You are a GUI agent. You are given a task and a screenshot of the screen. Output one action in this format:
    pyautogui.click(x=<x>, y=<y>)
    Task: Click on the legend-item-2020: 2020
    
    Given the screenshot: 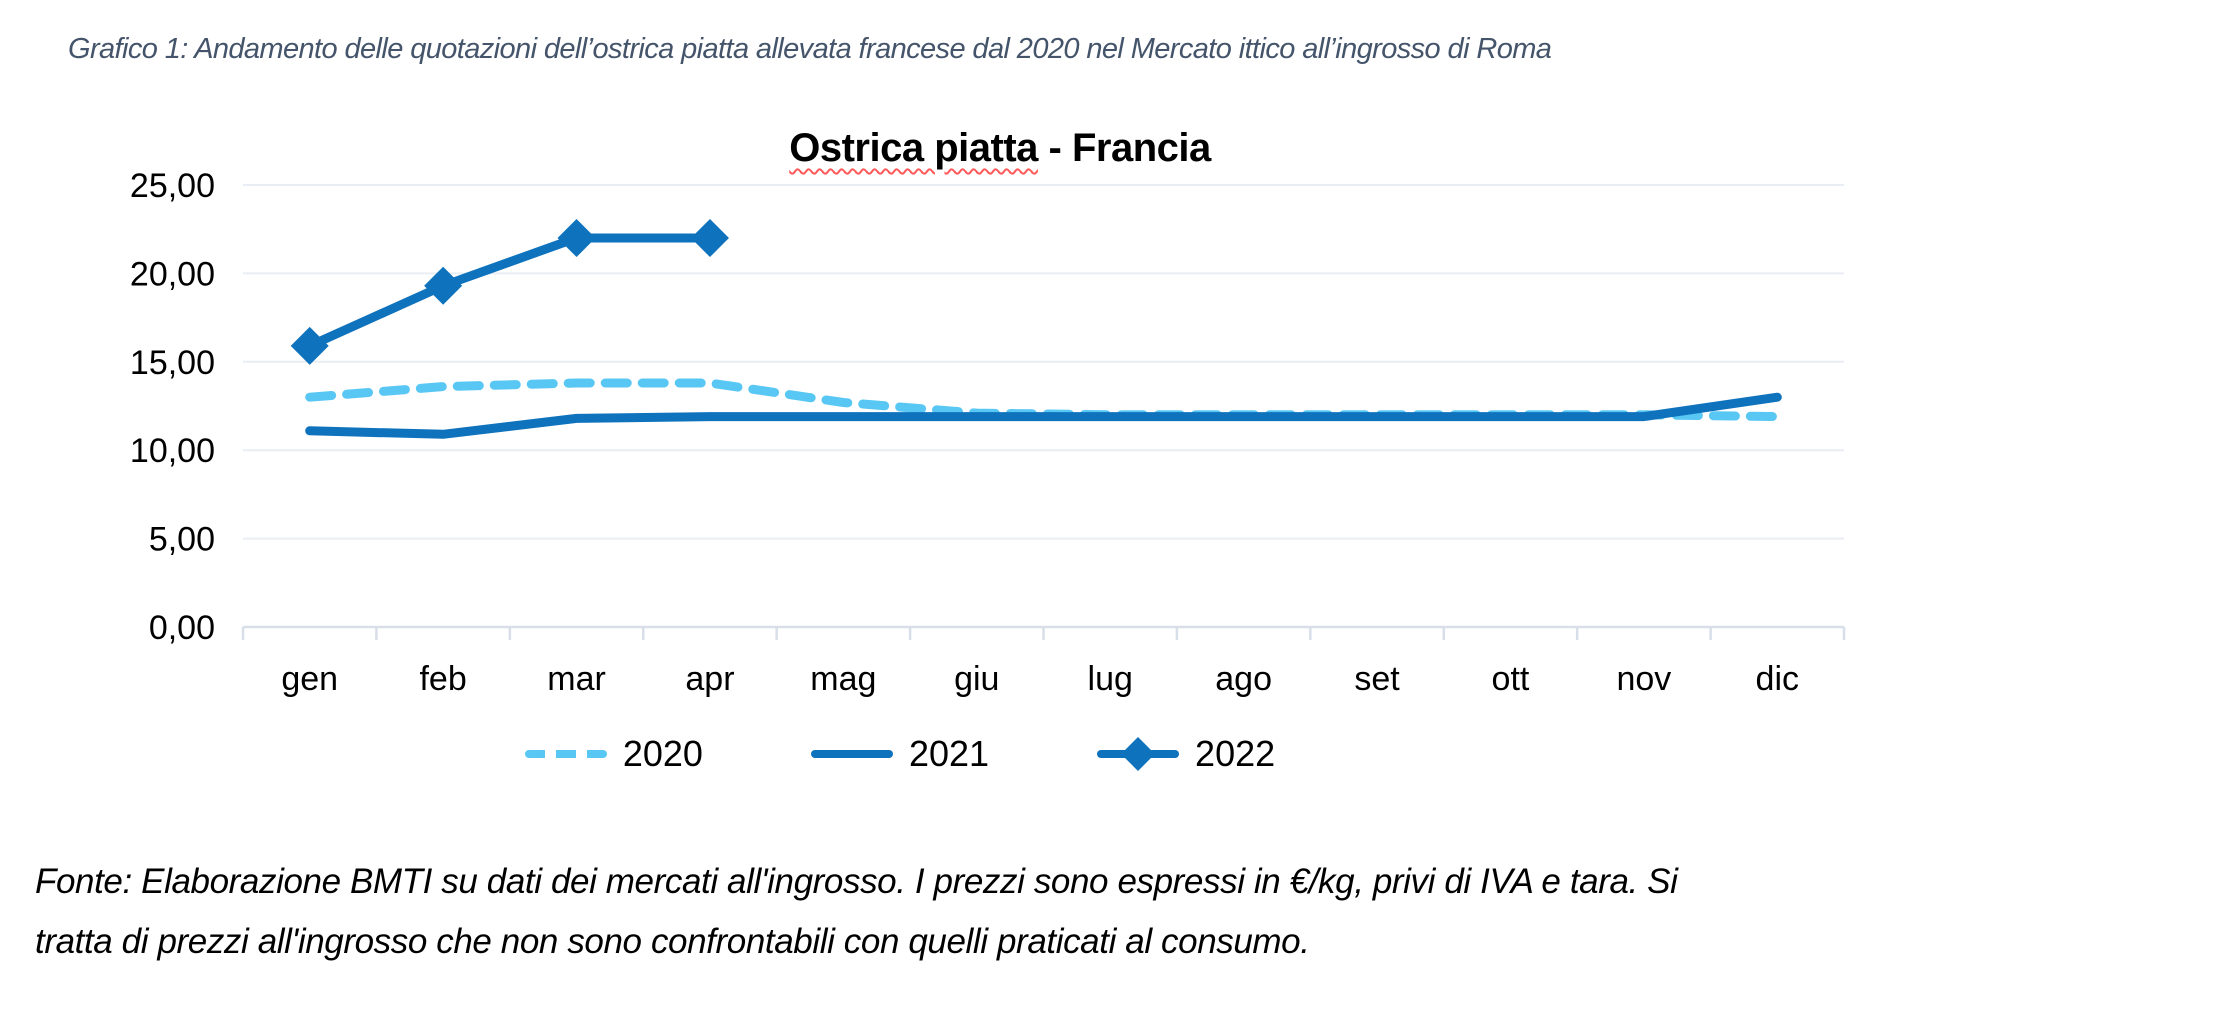 What is the action you would take?
    pyautogui.click(x=613, y=754)
    